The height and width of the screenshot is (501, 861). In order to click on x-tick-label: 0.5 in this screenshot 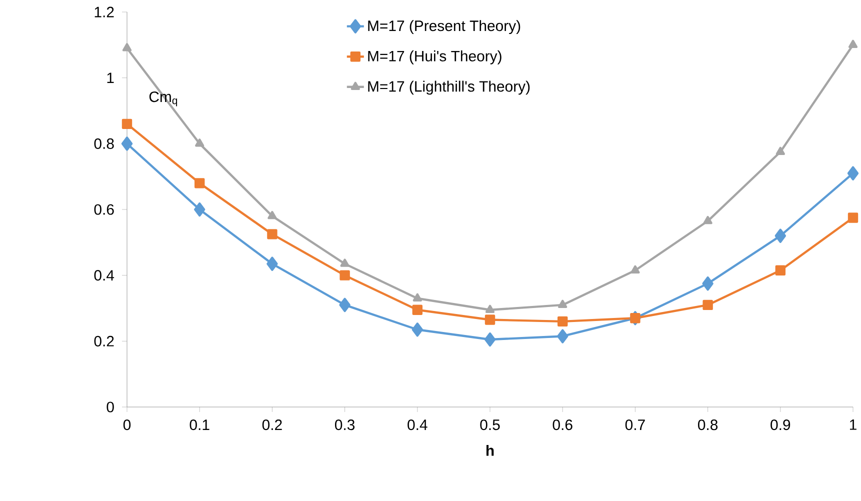, I will do `click(490, 425)`.